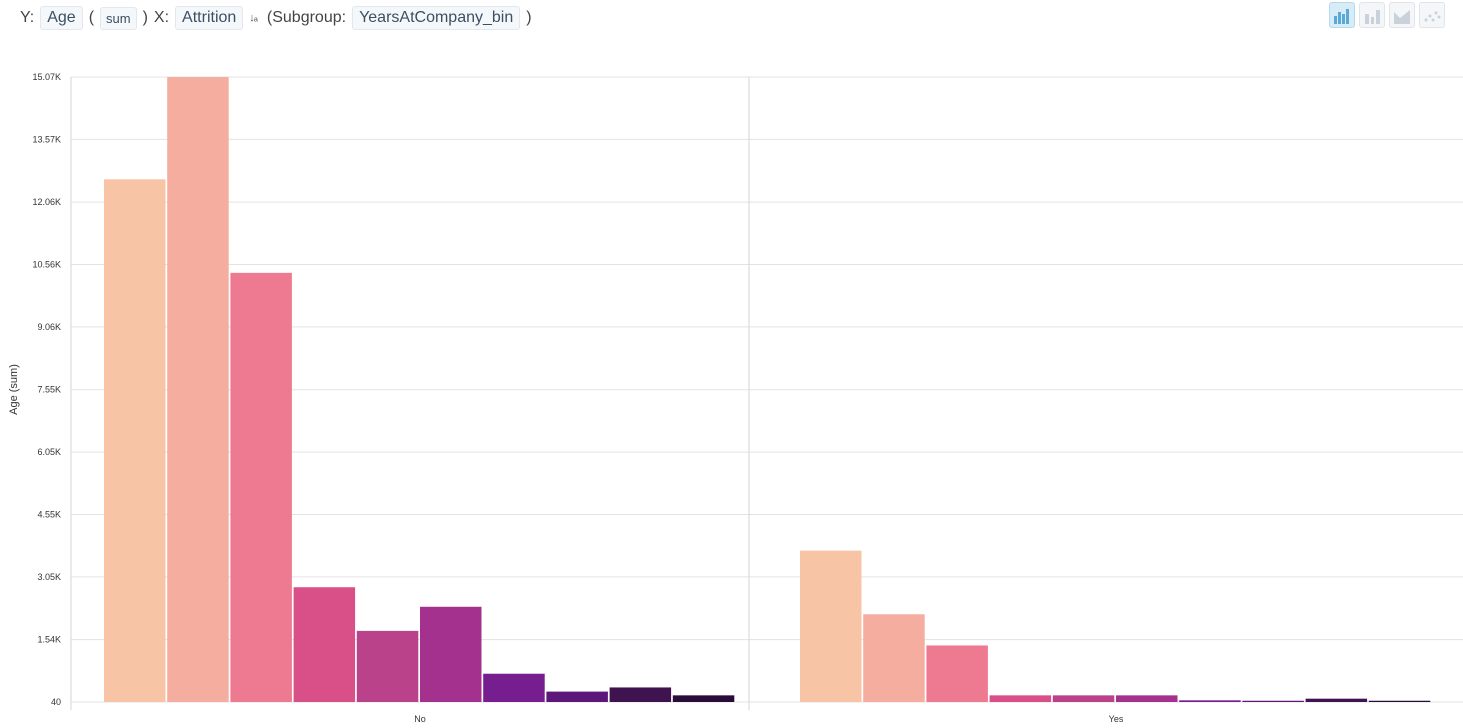 This screenshot has width=1463, height=728. Describe the element at coordinates (61, 18) in the screenshot. I see `y-field-selector: Age` at that location.